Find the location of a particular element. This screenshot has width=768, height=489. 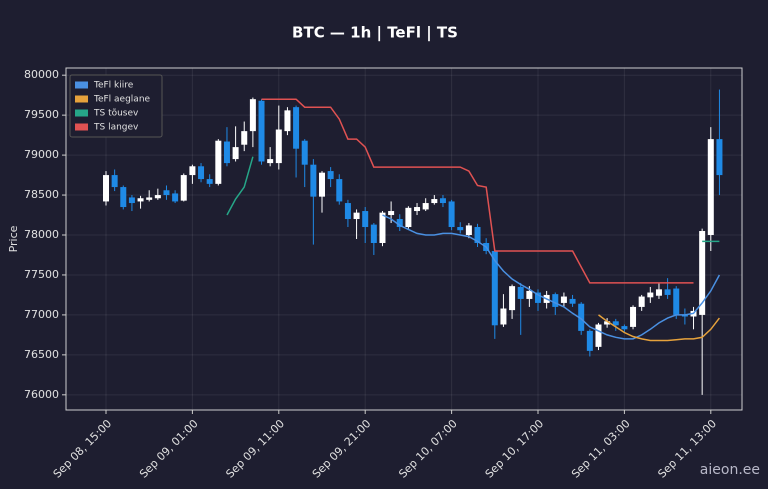

legend-label: TS tõusev is located at coordinates (116, 114).